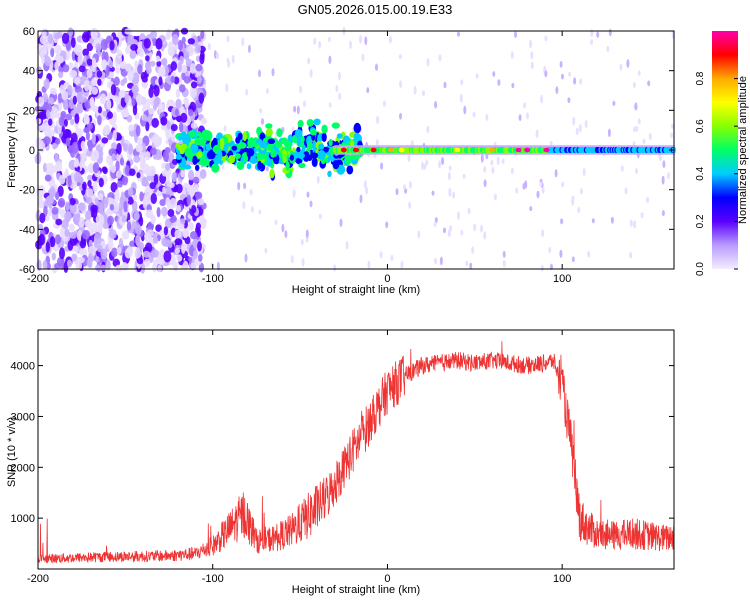 The width and height of the screenshot is (750, 600). I want to click on x-tick-label: -200, so click(38, 279).